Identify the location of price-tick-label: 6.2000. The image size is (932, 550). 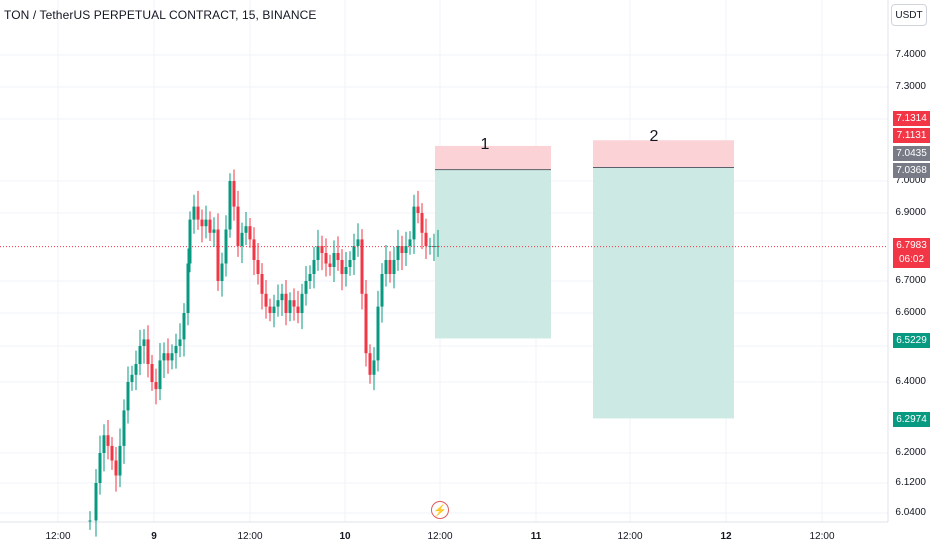
(910, 452).